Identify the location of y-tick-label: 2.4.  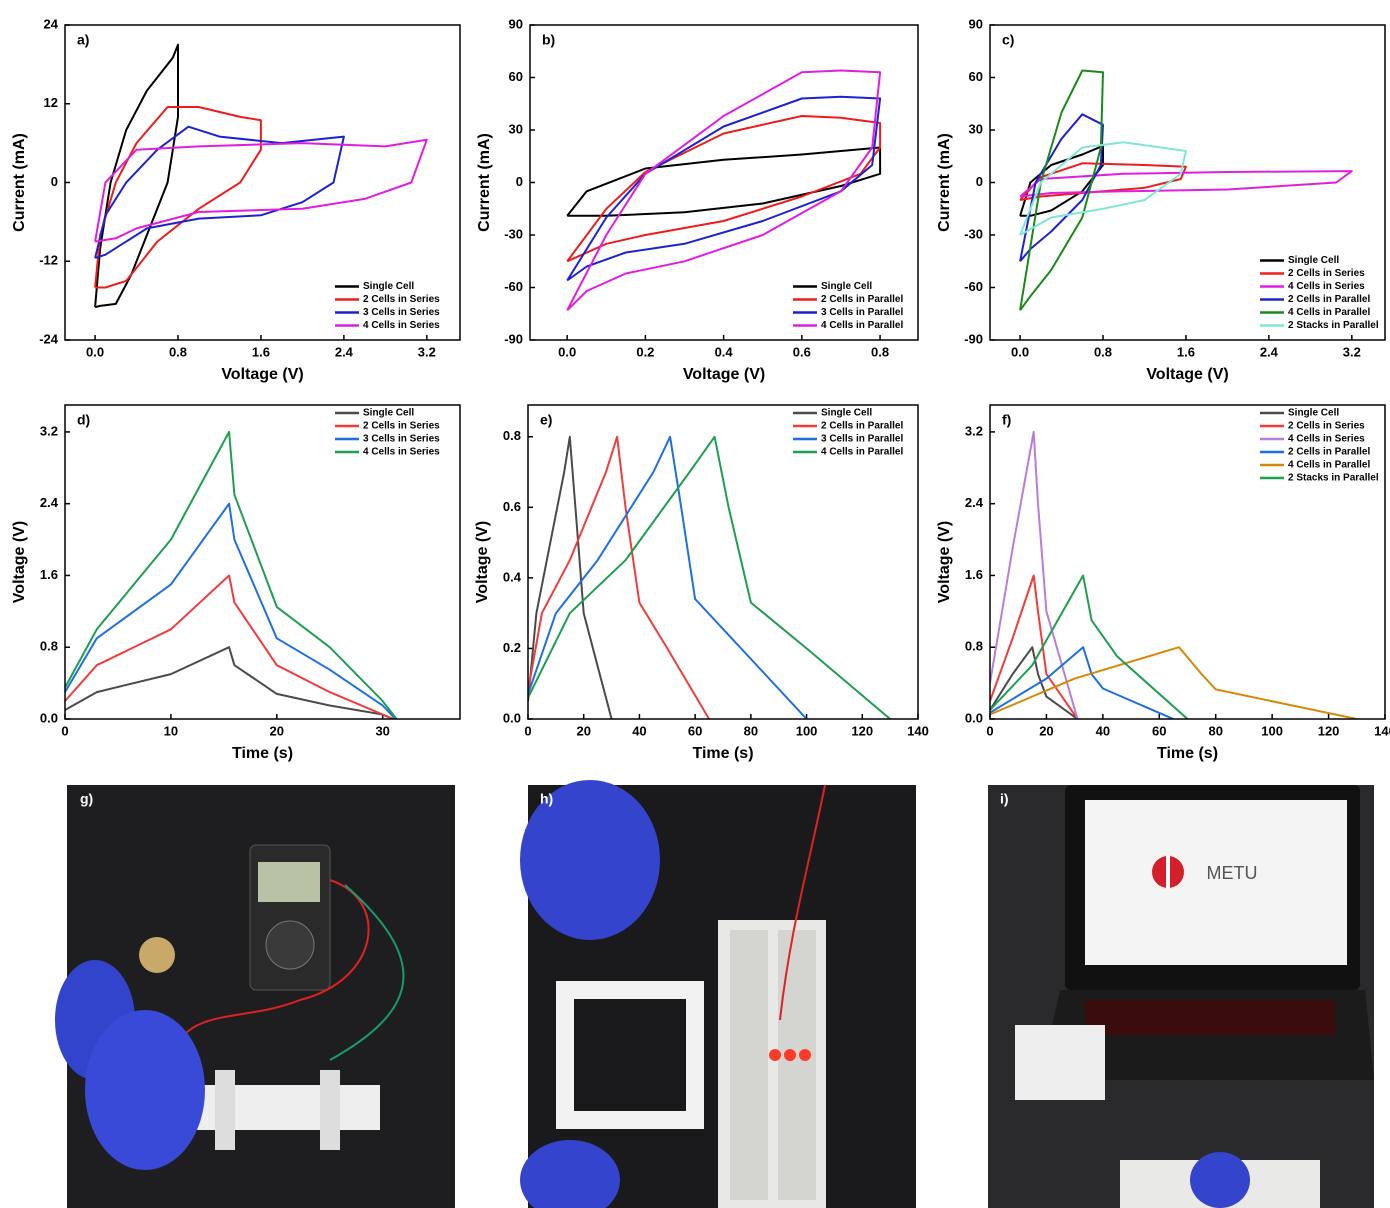
(974, 502).